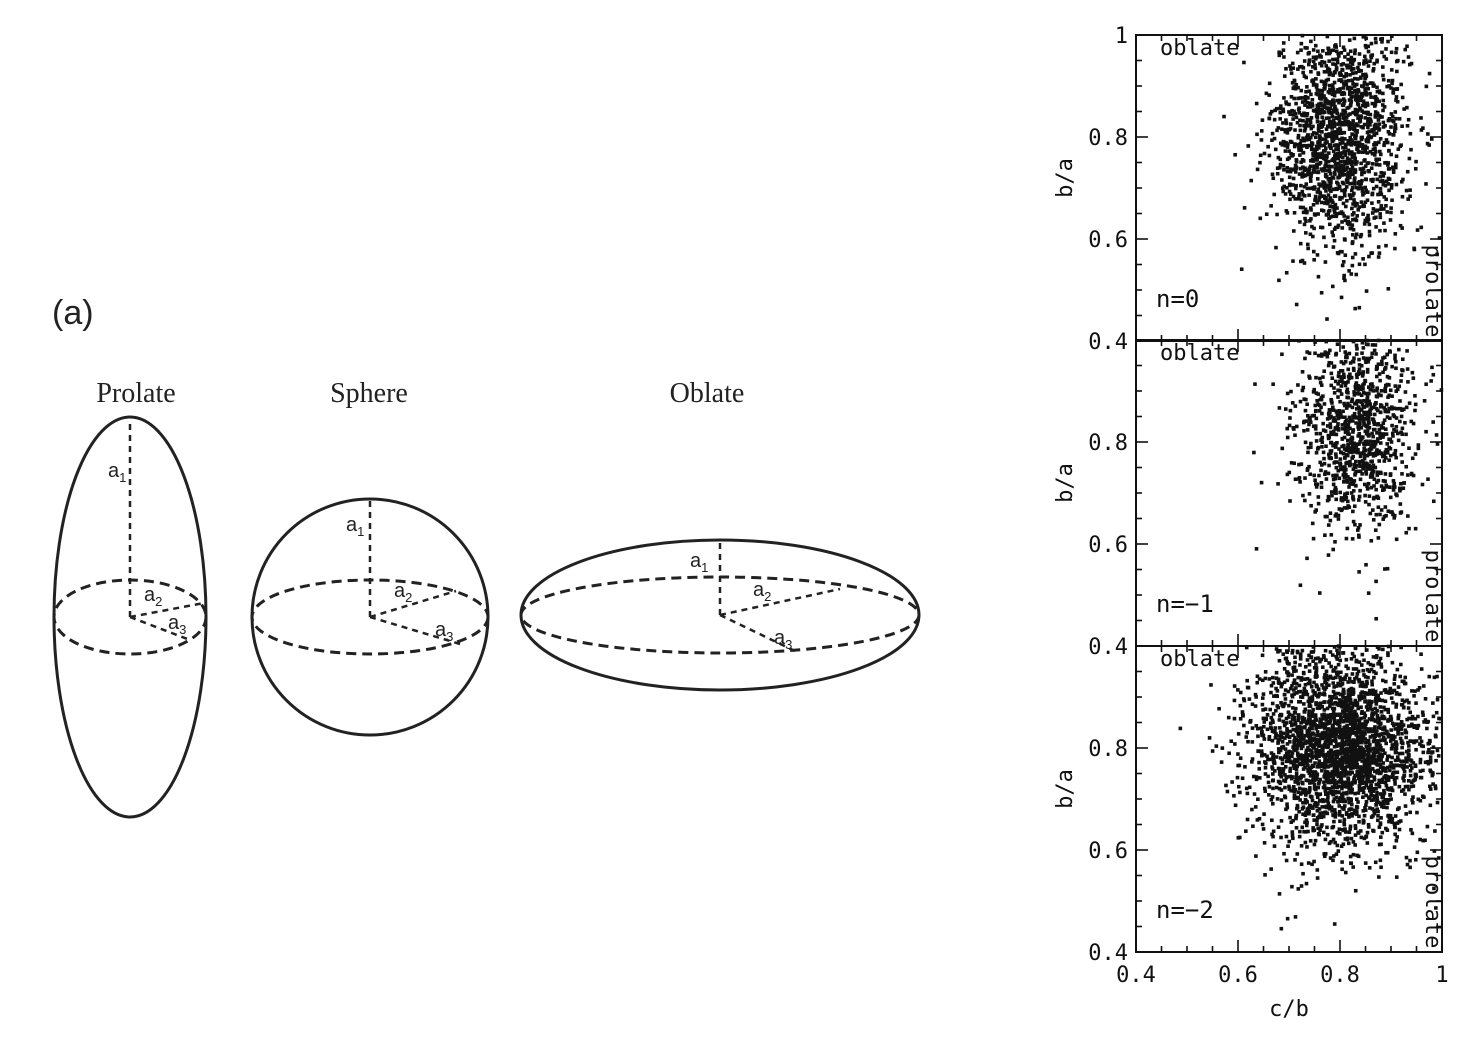 This screenshot has height=1046, width=1474. Describe the element at coordinates (720, 535) in the screenshot. I see `oblate-ellipsoid: Oblate a1 a2 a3` at that location.